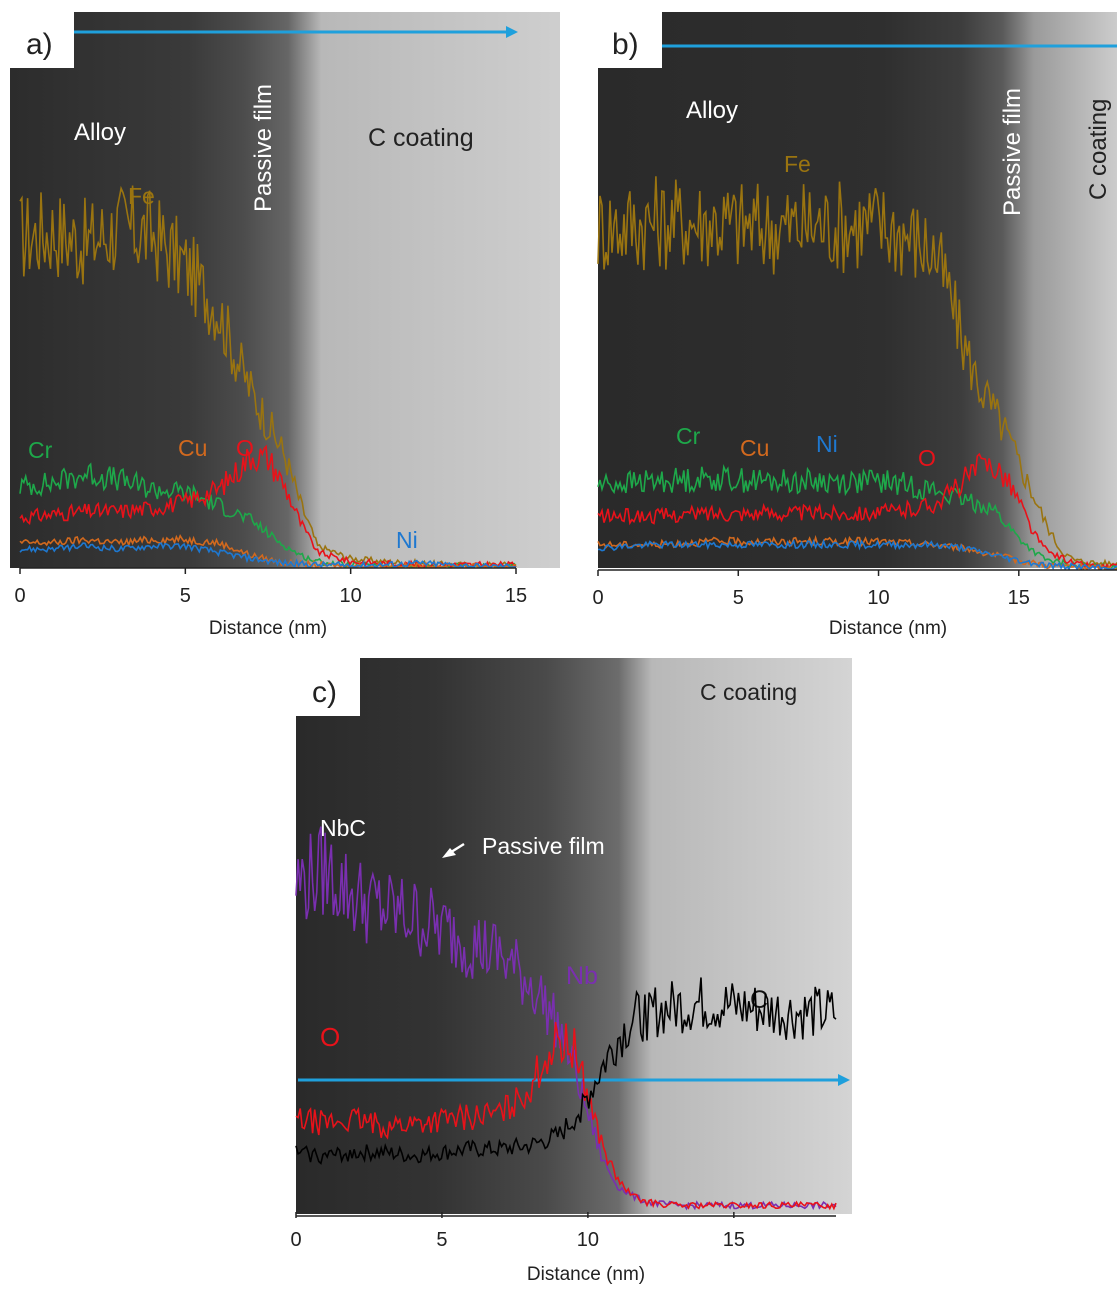 The width and height of the screenshot is (1117, 1289). Describe the element at coordinates (245, 448) in the screenshot. I see `label-o-a: O` at that location.